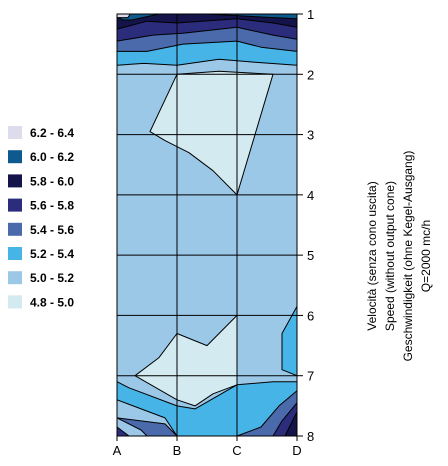 This screenshot has height=466, width=448. Describe the element at coordinates (310, 436) in the screenshot. I see `y-tick-label: 8` at that location.